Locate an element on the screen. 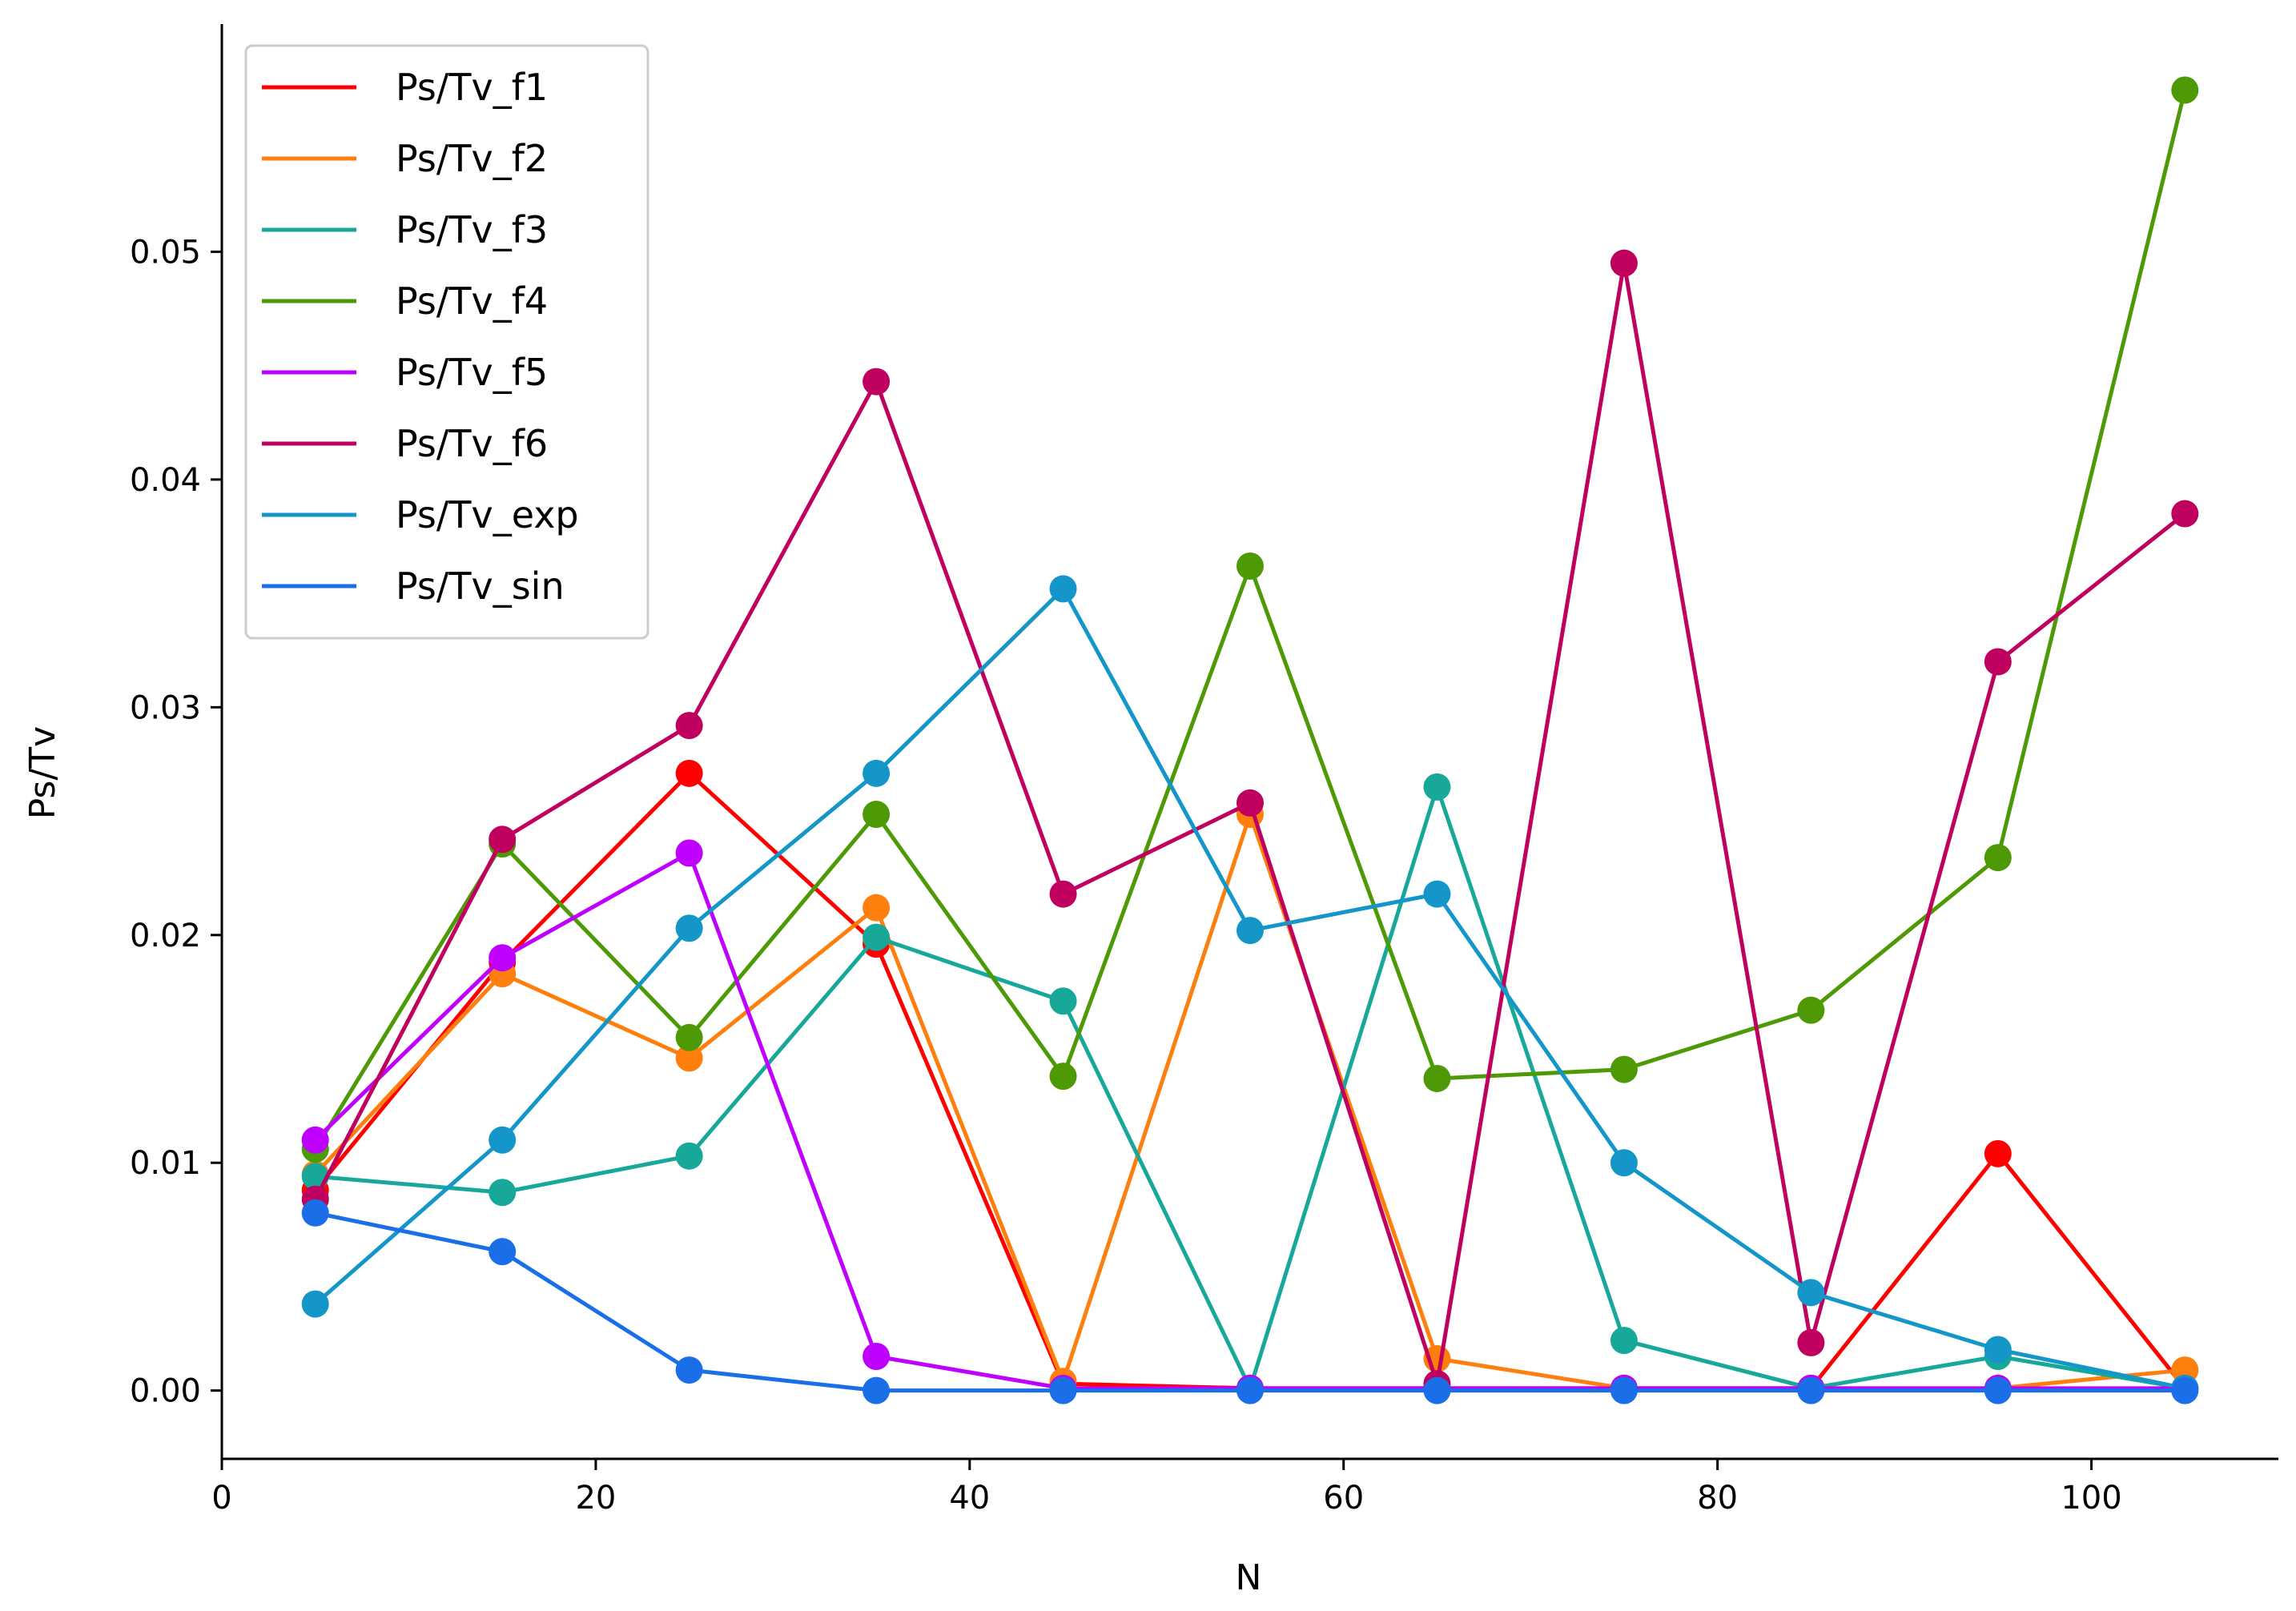 This screenshot has width=2296, height=1611. legend-frame is located at coordinates (447, 342).